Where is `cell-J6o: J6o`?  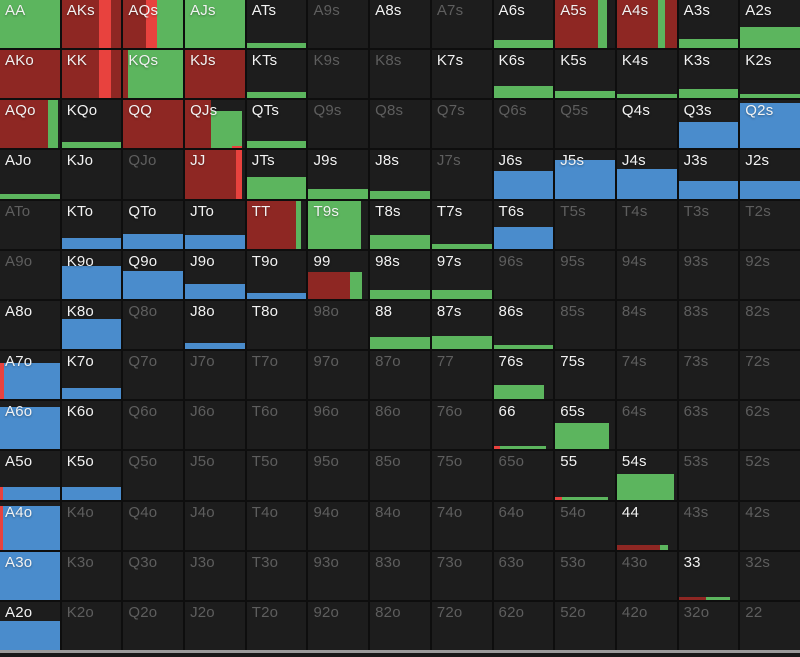 cell-J6o: J6o is located at coordinates (215, 425).